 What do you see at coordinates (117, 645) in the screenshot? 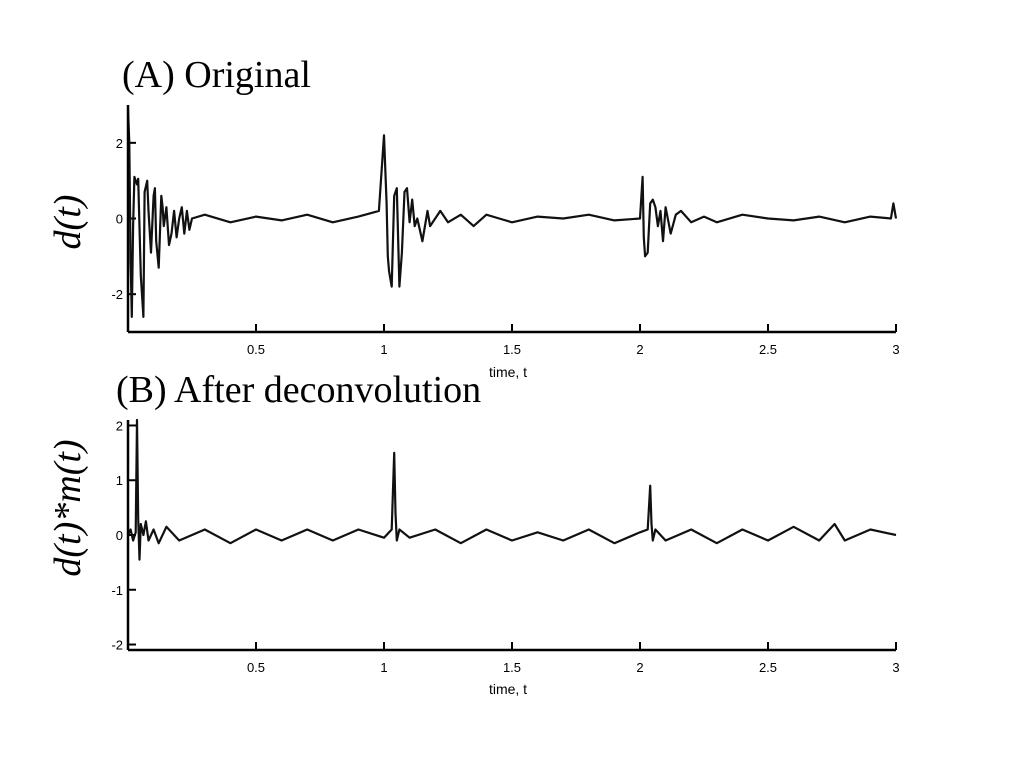
I see `y-tick-label-deconvolution: -2` at bounding box center [117, 645].